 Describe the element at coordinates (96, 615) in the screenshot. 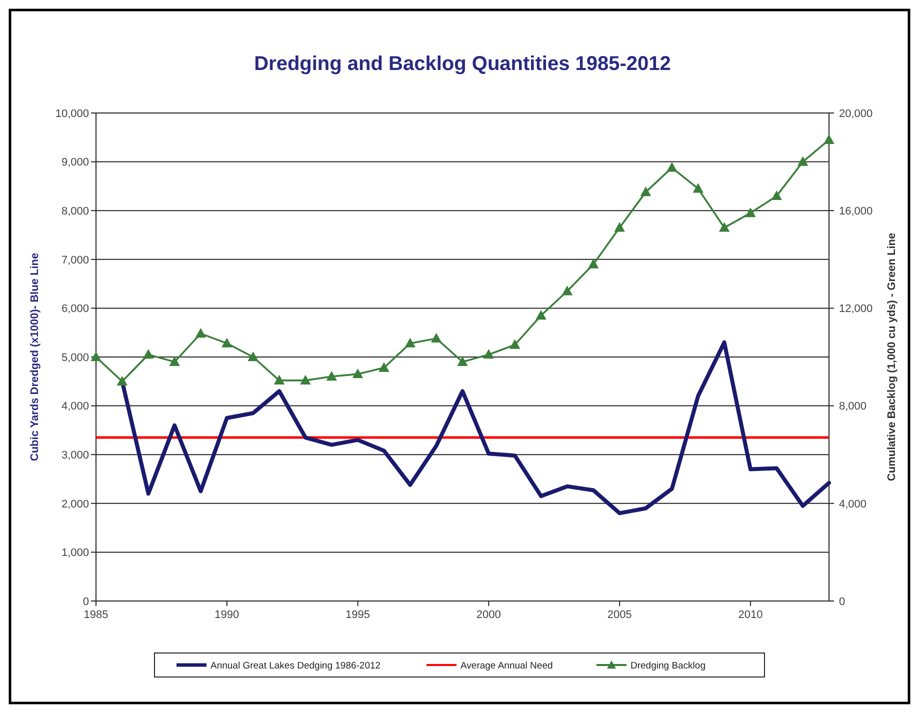

I see `x-tick-label: 1985` at that location.